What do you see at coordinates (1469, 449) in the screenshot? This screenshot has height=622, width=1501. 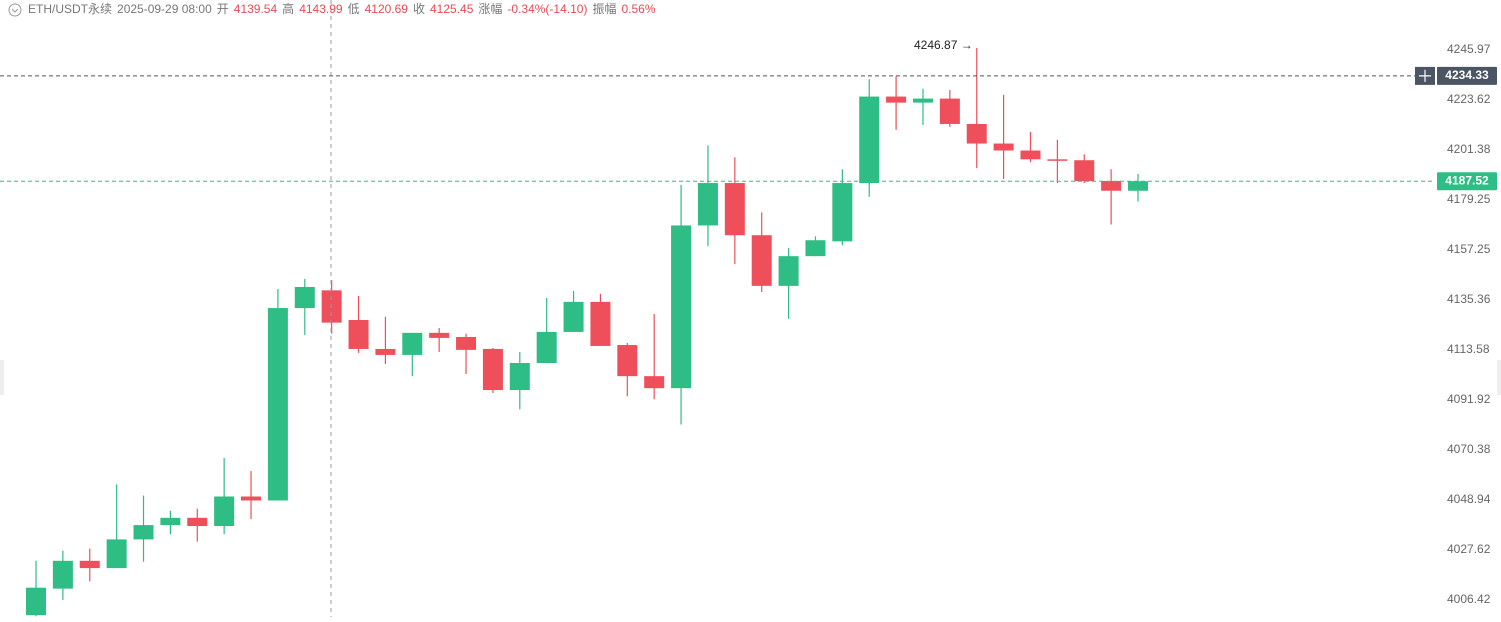 I see `y-tick-label: 4070.38` at bounding box center [1469, 449].